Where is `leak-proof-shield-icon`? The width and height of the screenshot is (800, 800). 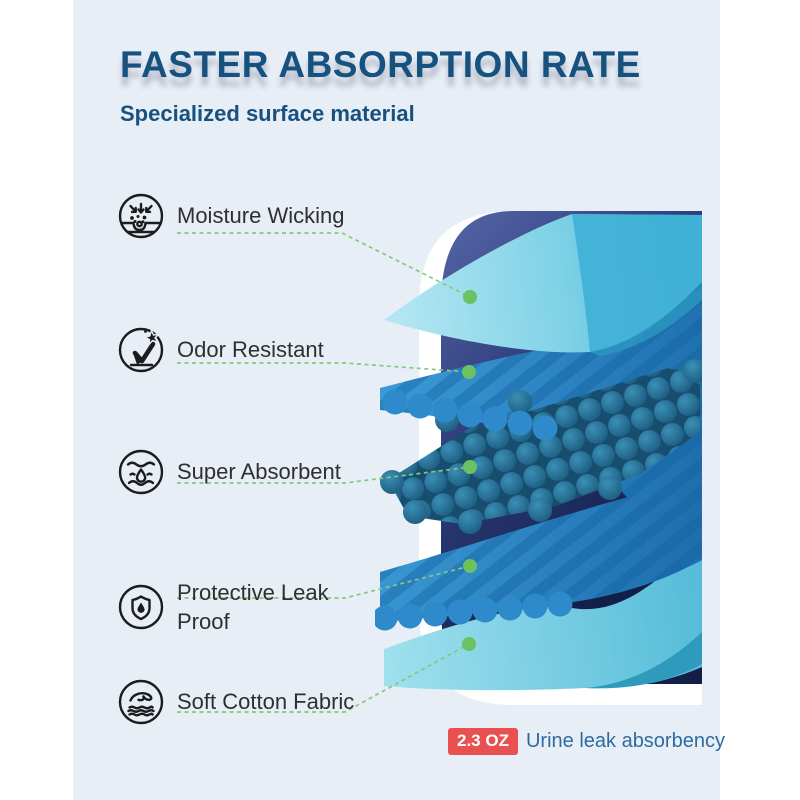 leak-proof-shield-icon is located at coordinates (141, 607).